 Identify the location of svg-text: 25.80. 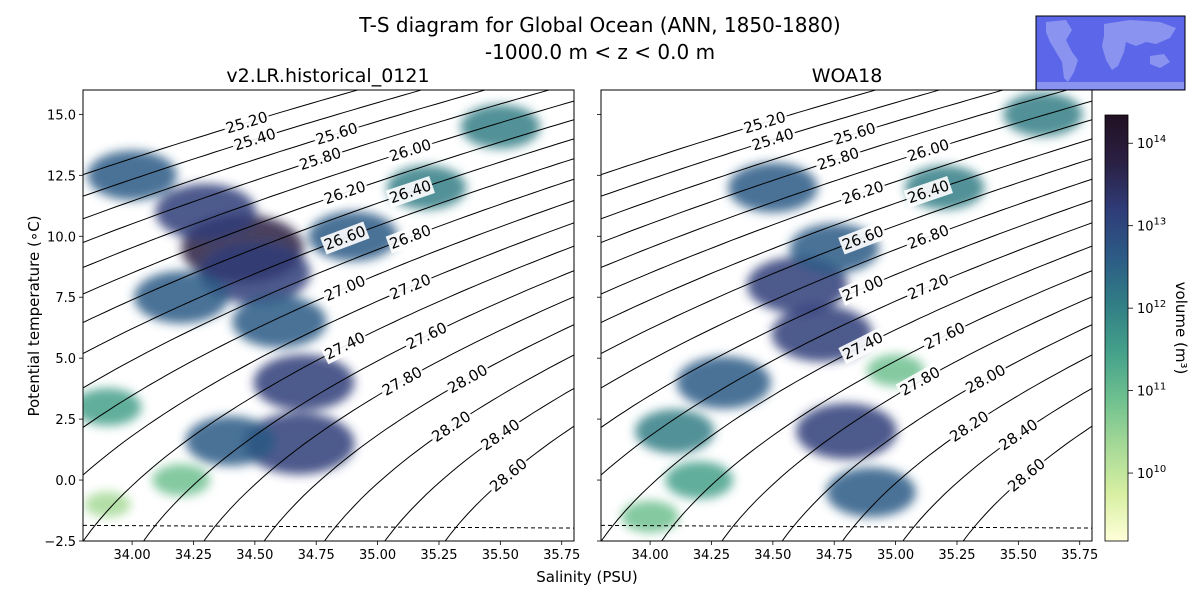
(320, 159).